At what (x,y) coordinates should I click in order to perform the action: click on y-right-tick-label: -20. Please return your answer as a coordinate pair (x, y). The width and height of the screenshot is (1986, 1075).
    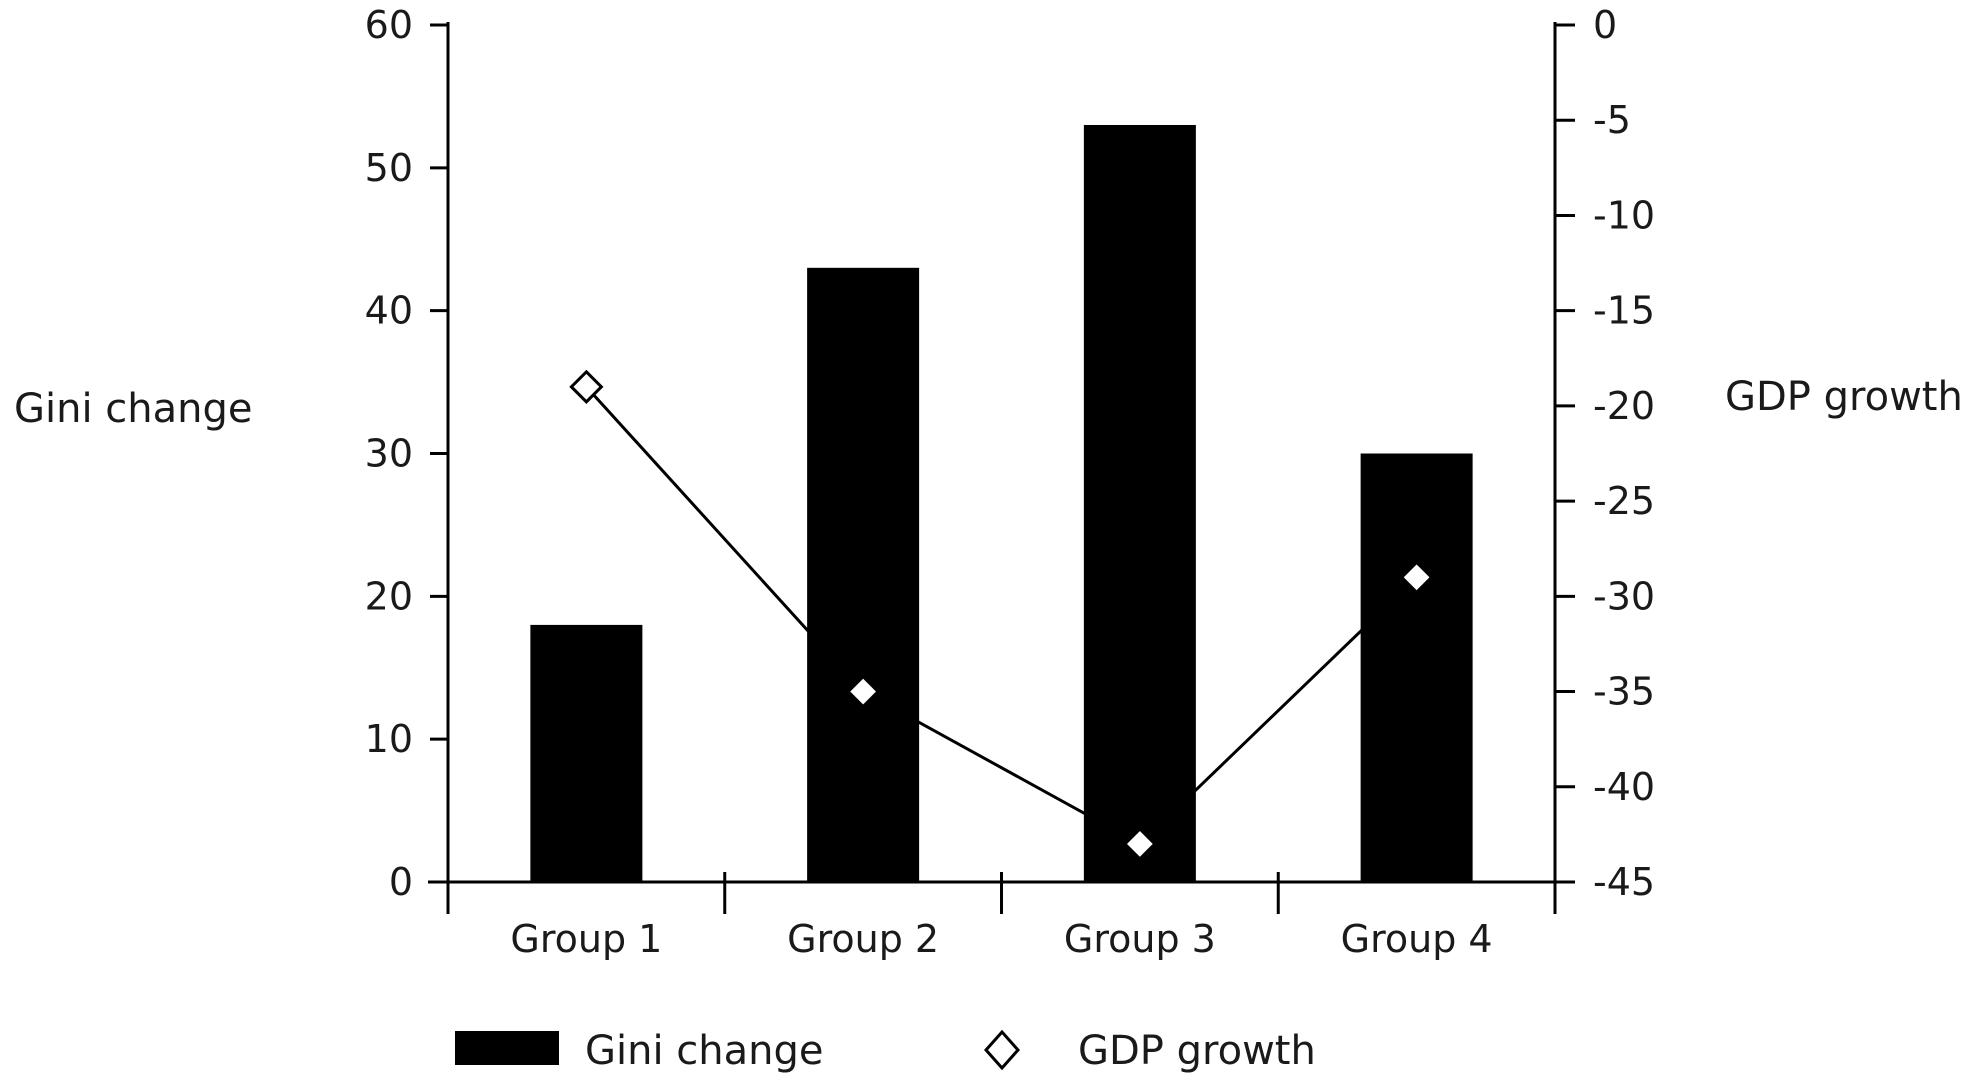
    Looking at the image, I should click on (1624, 406).